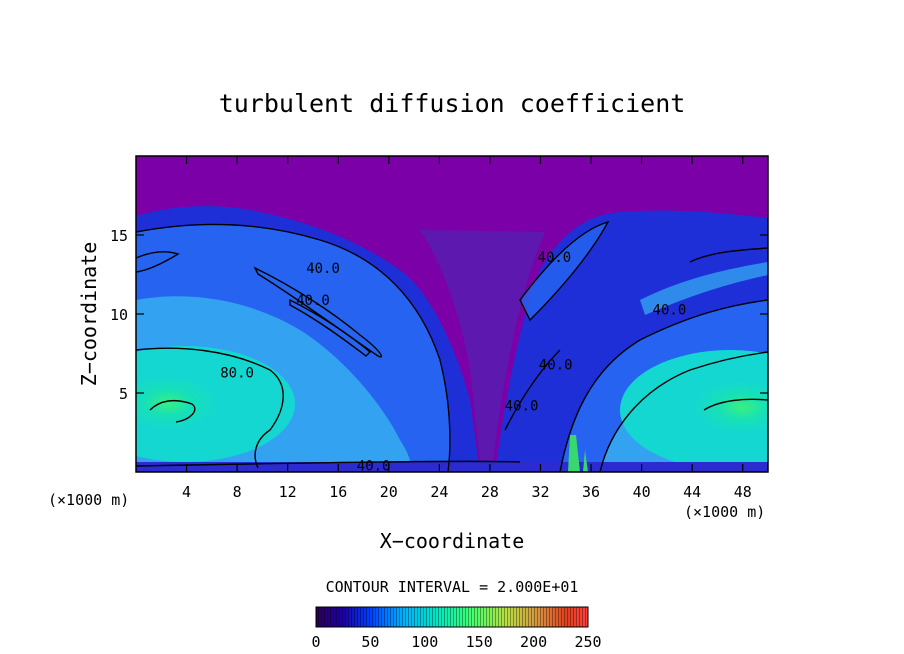 The image size is (904, 654). What do you see at coordinates (490, 492) in the screenshot?
I see `x-tick-label: 28` at bounding box center [490, 492].